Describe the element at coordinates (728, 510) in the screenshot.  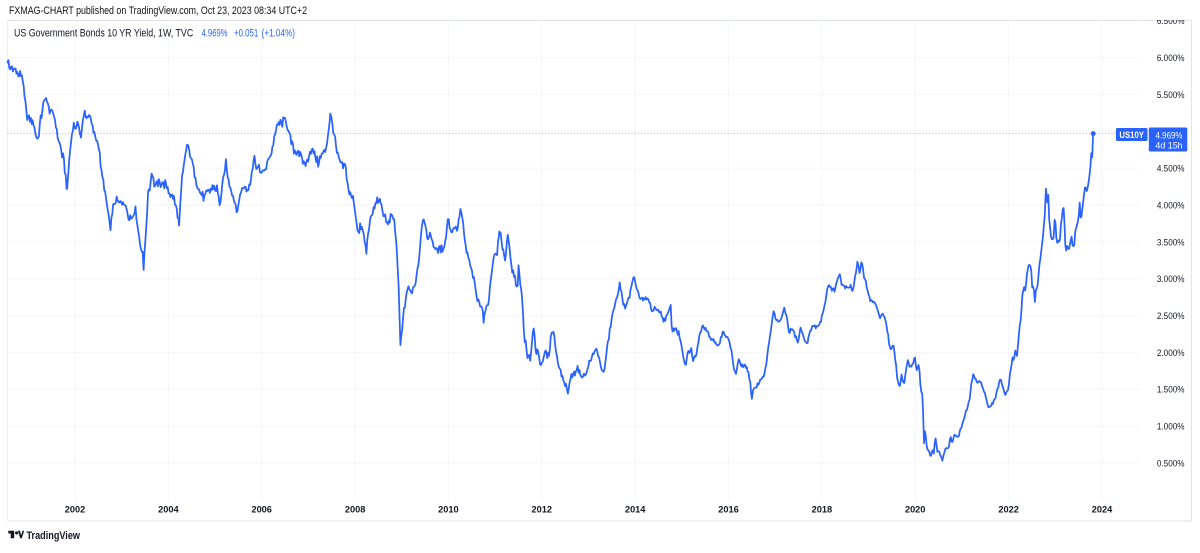
I see `svg-text: 2016` at that location.